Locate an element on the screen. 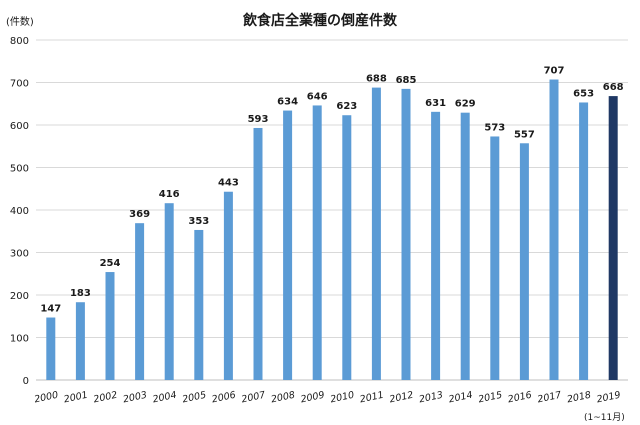 This screenshot has height=425, width=640. data-label: 593 is located at coordinates (258, 119).